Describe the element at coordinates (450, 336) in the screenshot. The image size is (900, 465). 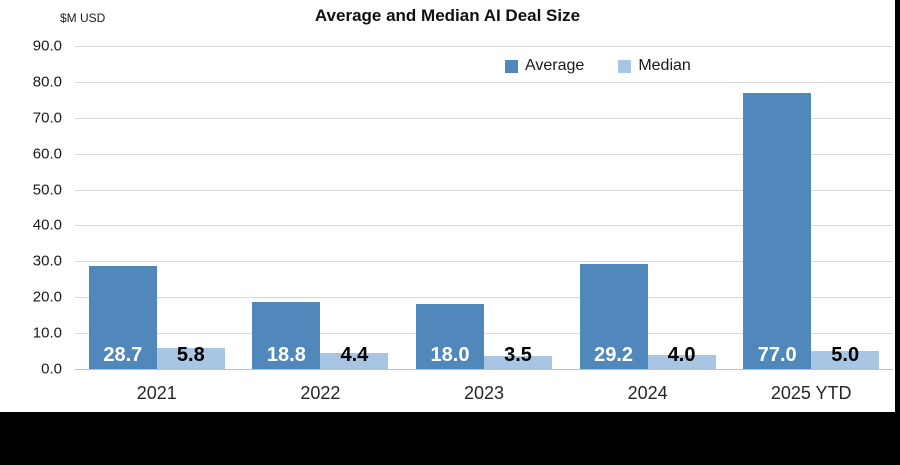
I see `bar-average-2023` at that location.